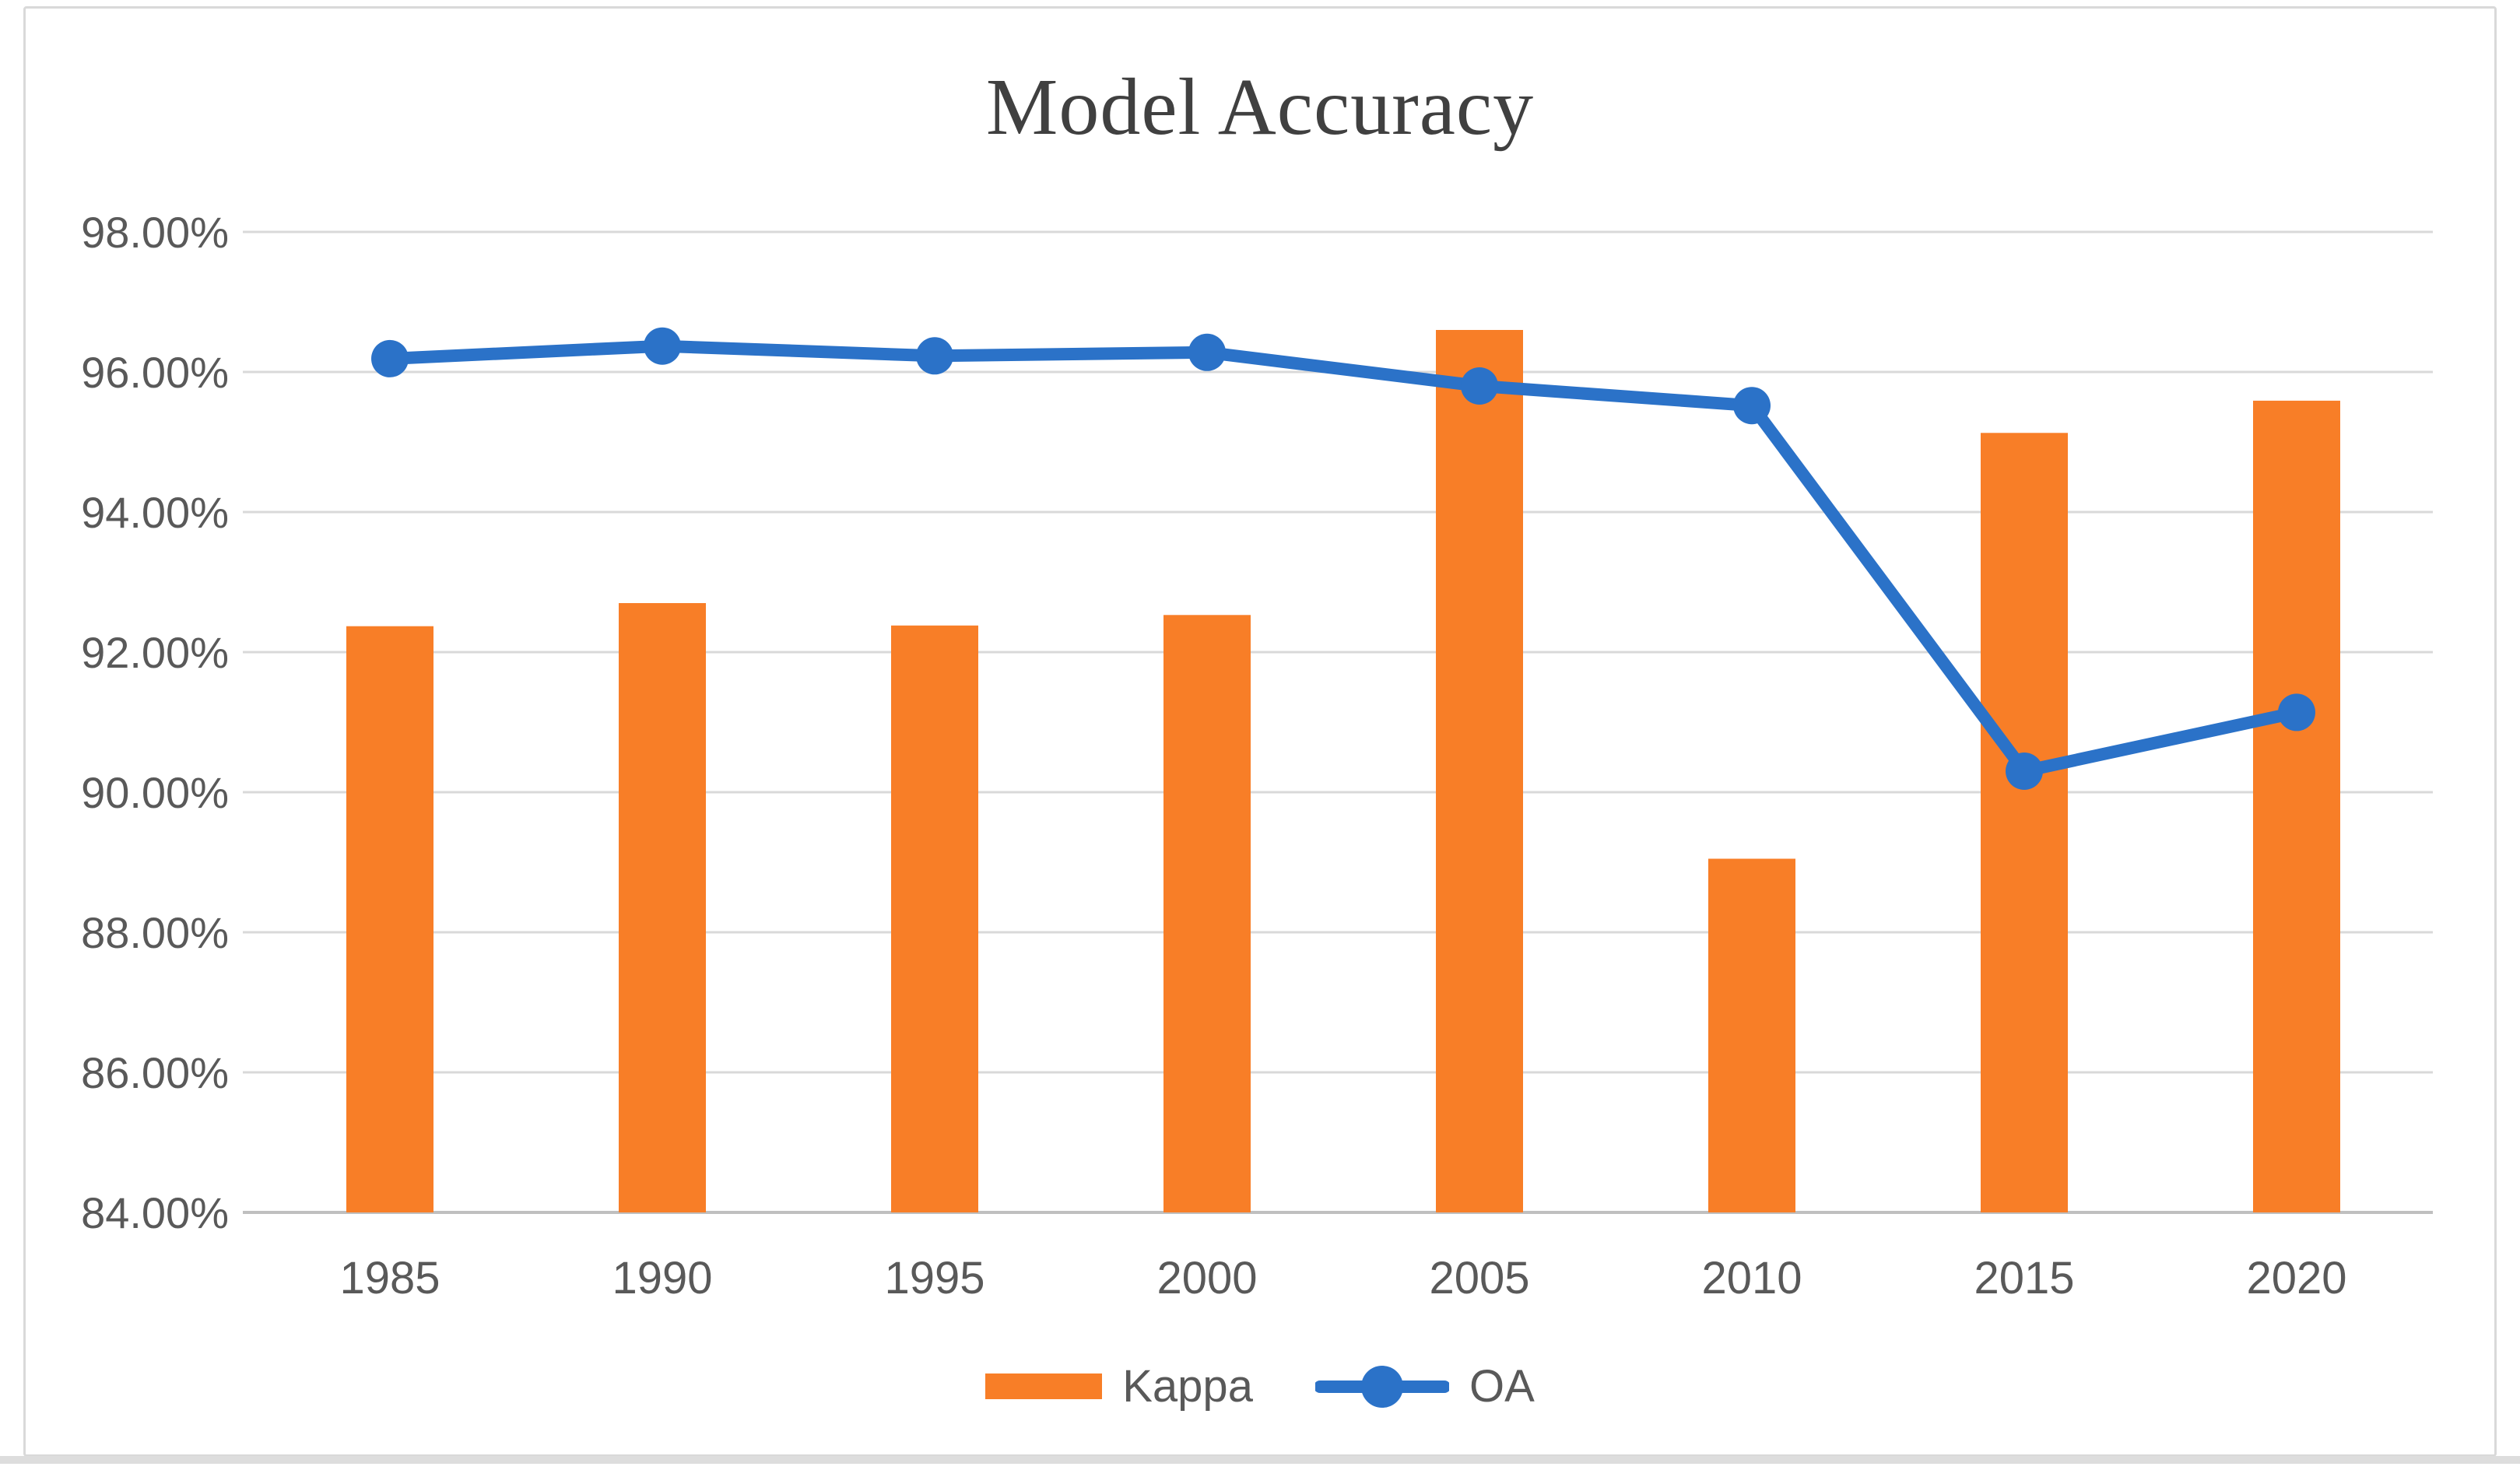 The height and width of the screenshot is (1484, 2520). Describe the element at coordinates (1381, 1386) in the screenshot. I see `oa-line-swatch` at that location.